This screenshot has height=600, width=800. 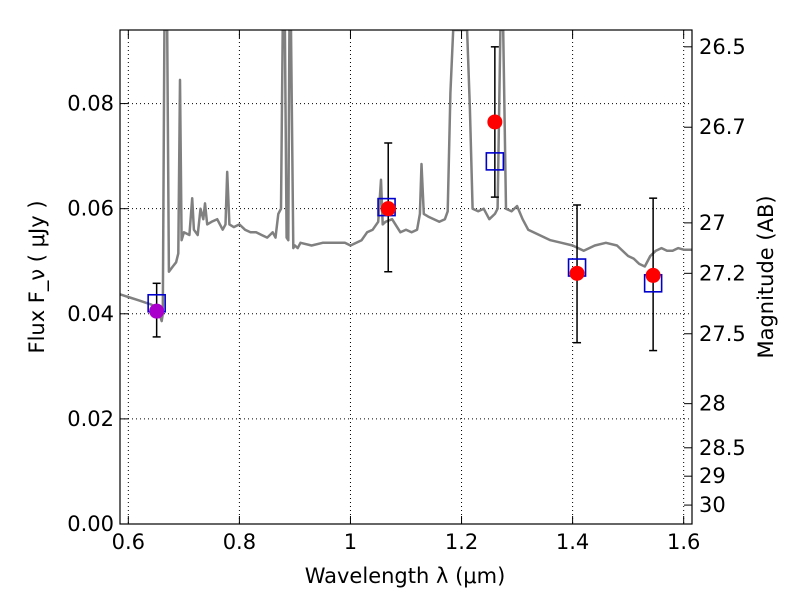 I want to click on y-tick-label: 0.00, so click(x=90, y=524).